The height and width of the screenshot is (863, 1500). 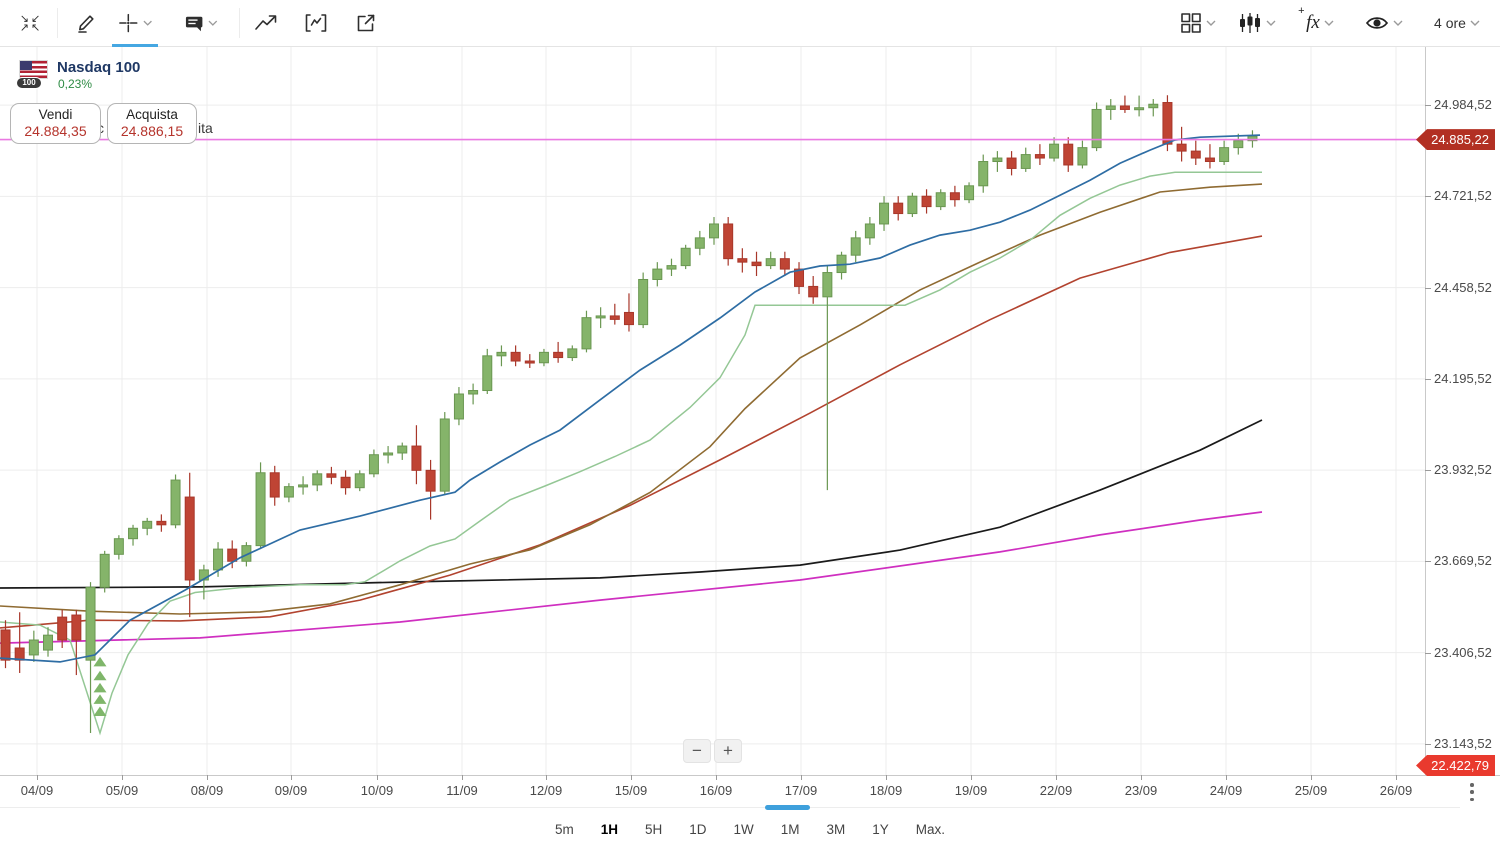 I want to click on crosshair-icon, so click(x=128, y=23).